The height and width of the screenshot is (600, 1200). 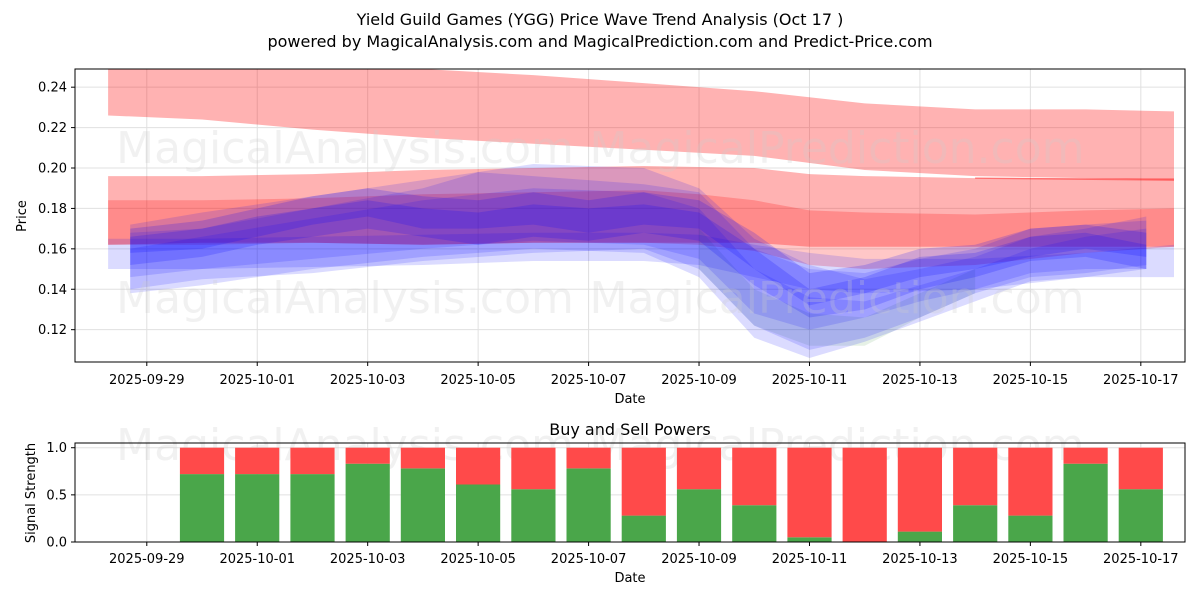 What do you see at coordinates (589, 380) in the screenshot?
I see `price-x-tick-label: 2025-10-07` at bounding box center [589, 380].